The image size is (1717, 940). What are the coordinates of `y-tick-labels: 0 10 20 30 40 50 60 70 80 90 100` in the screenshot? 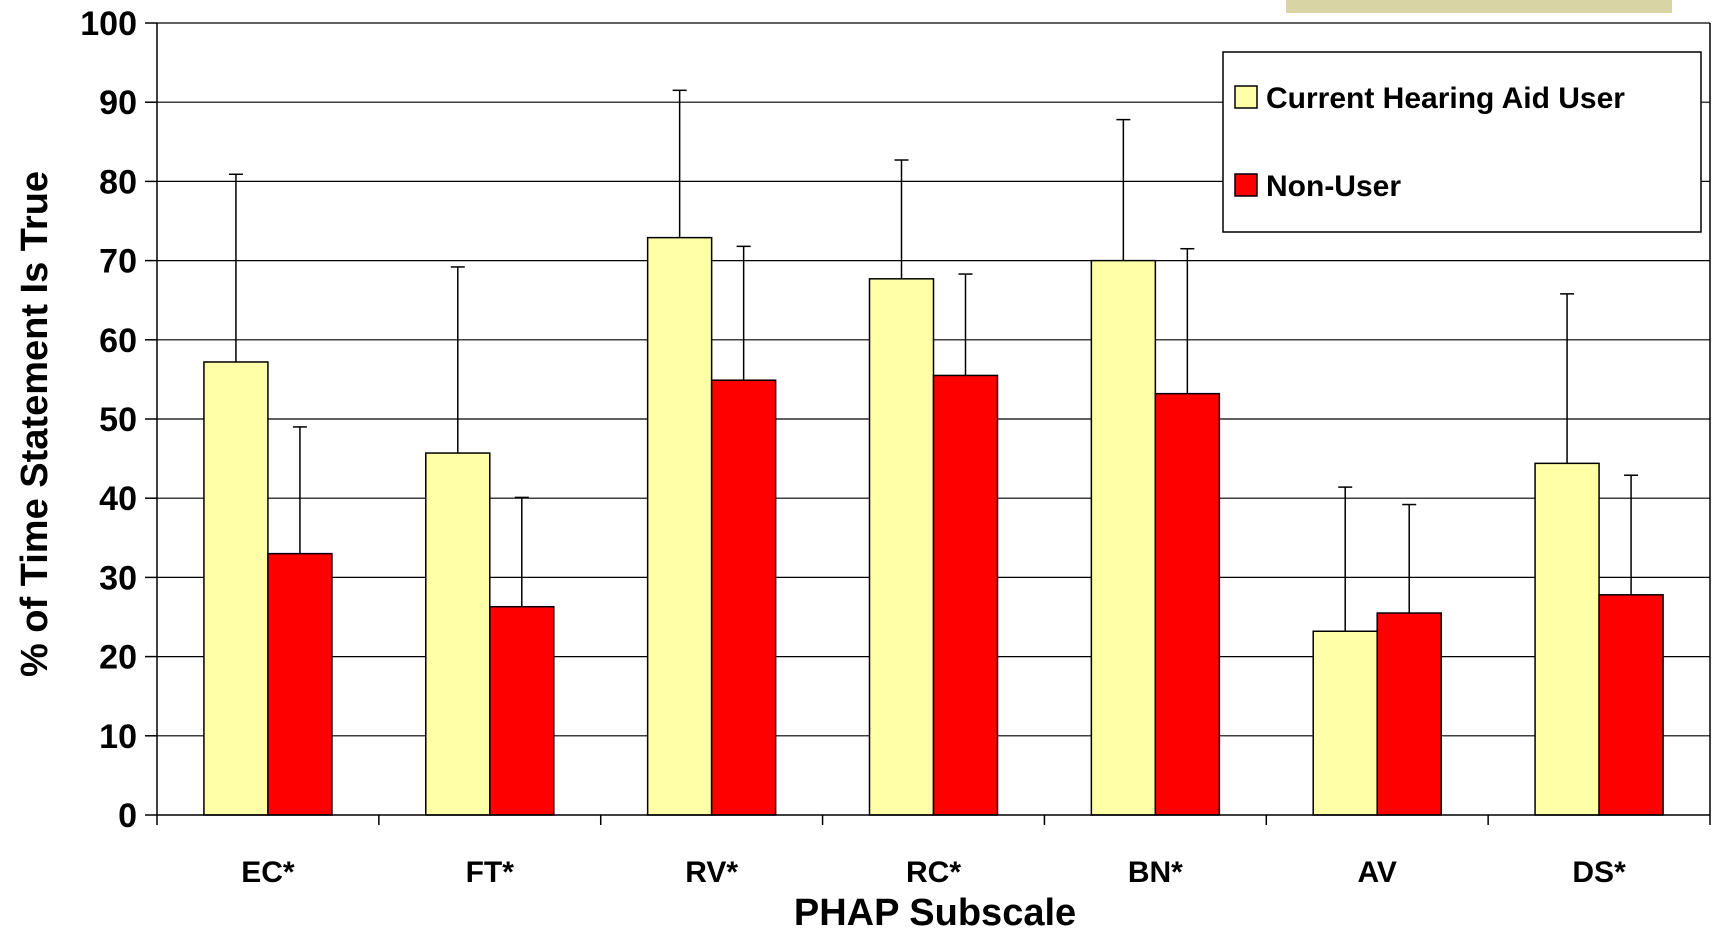 It's located at (108, 420).